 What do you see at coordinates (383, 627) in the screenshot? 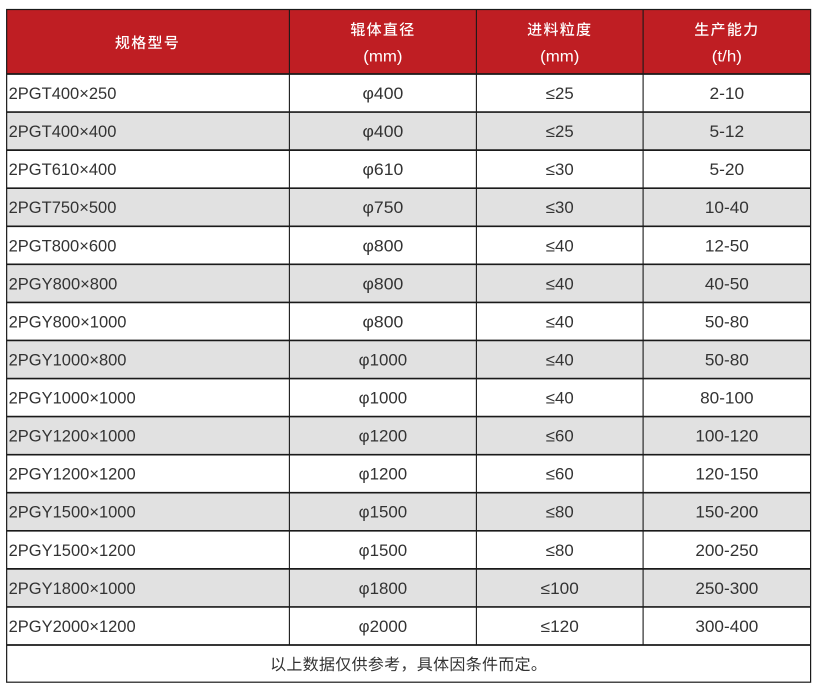
I see `svg-text: φ2000` at bounding box center [383, 627].